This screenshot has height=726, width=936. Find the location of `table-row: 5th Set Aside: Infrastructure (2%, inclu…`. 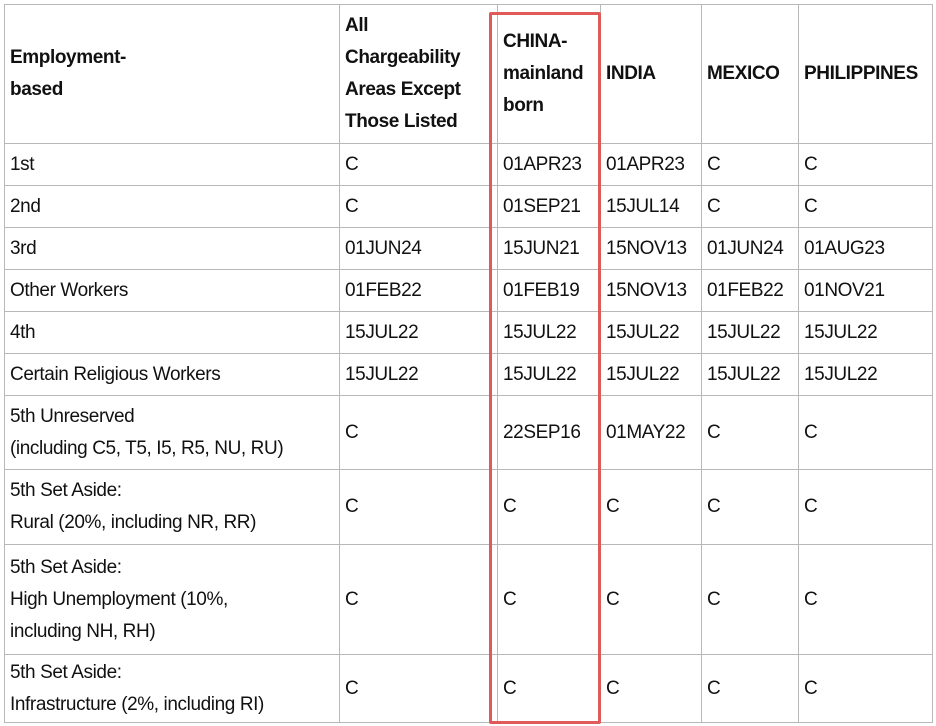

table-row: 5th Set Aside: Infrastructure (2%, inclu… is located at coordinates (468, 688).